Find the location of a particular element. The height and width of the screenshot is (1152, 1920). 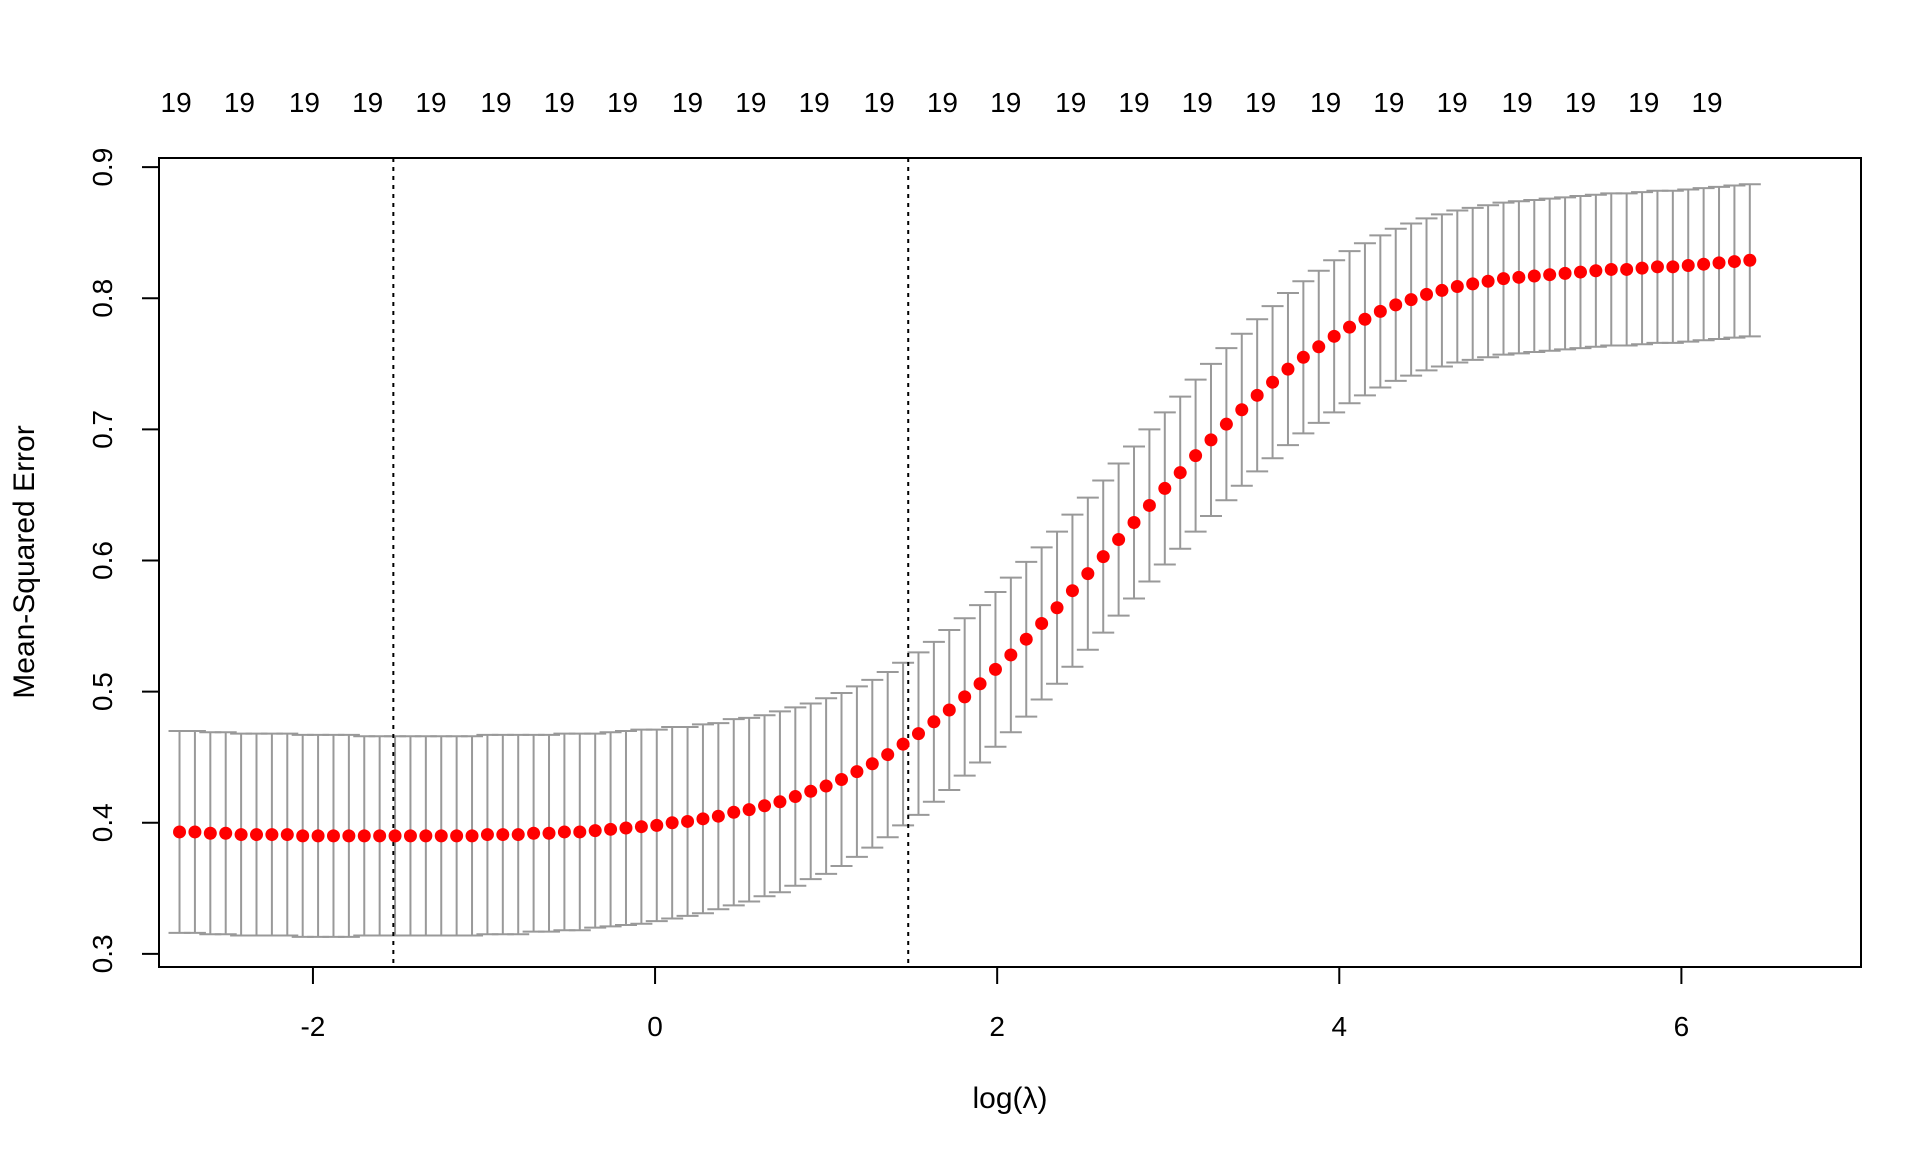

y-tick-label: 0.5 is located at coordinates (102, 691).